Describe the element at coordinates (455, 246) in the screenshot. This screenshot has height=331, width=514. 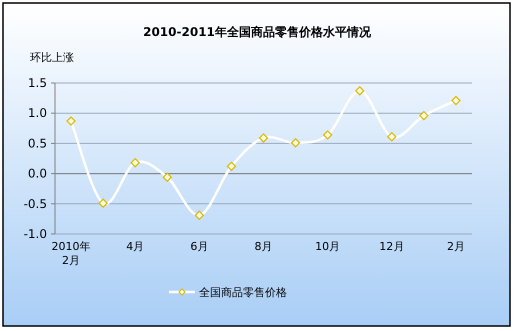
I see `x-tick-label: 2月` at that location.